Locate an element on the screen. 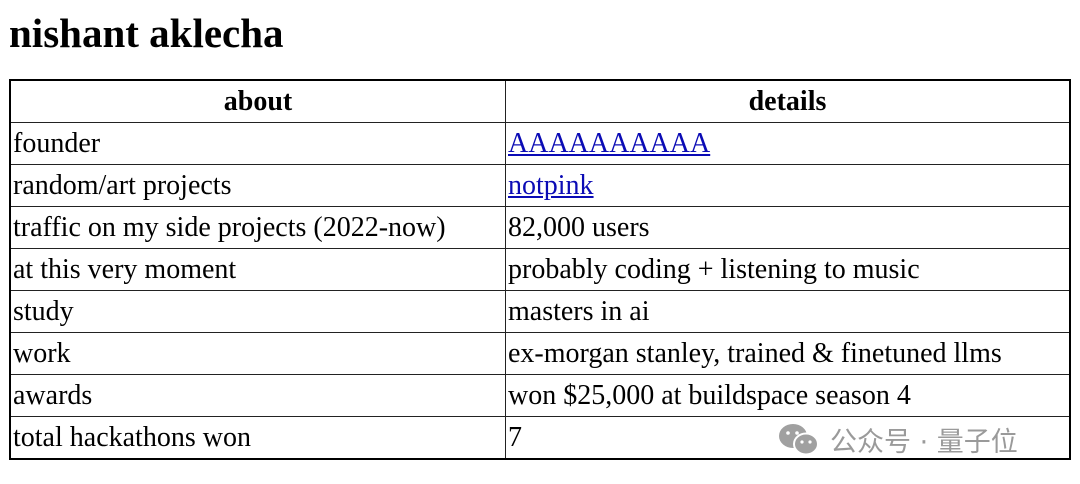 The height and width of the screenshot is (484, 1080). about-cell: founder is located at coordinates (257, 143).